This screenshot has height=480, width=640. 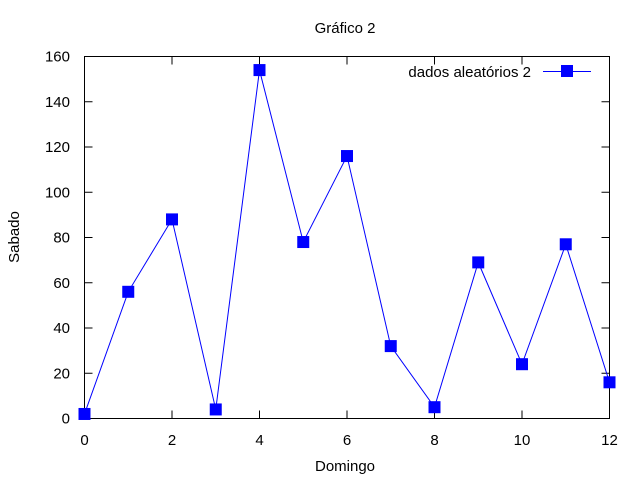 What do you see at coordinates (567, 71) in the screenshot?
I see `legend-marker-sample` at bounding box center [567, 71].